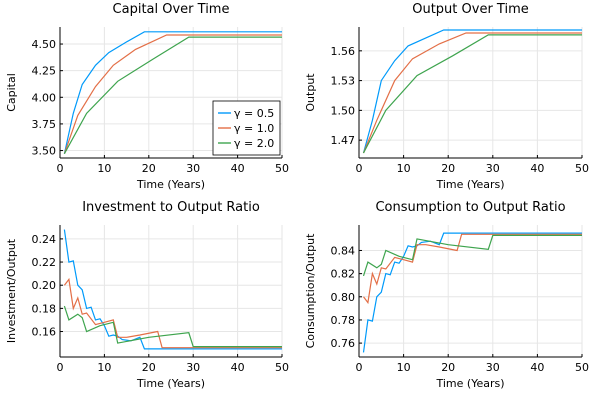  What do you see at coordinates (470, 9) in the screenshot?
I see `chart-title: Output Over Time` at bounding box center [470, 9].